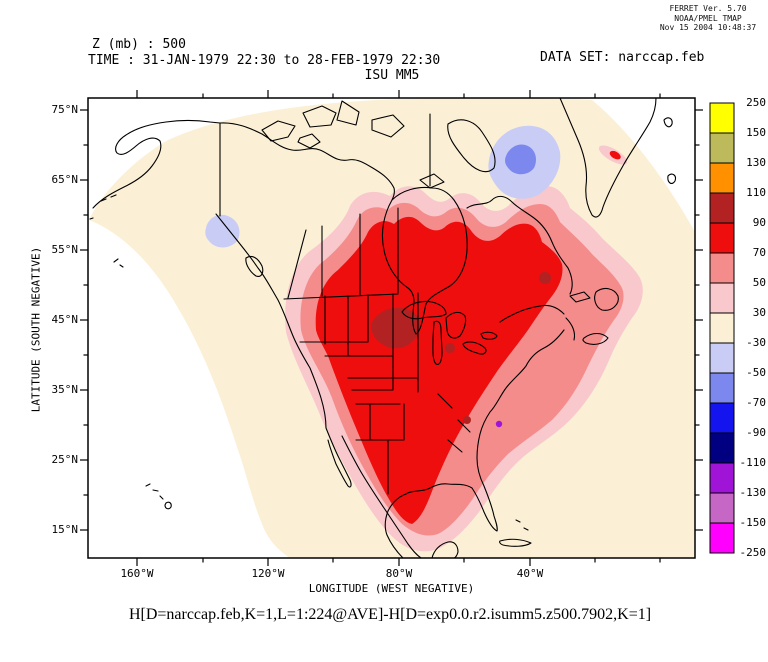 The height and width of the screenshot is (662, 768). What do you see at coordinates (756, 372) in the screenshot?
I see `colorbar-label: -50` at bounding box center [756, 372].